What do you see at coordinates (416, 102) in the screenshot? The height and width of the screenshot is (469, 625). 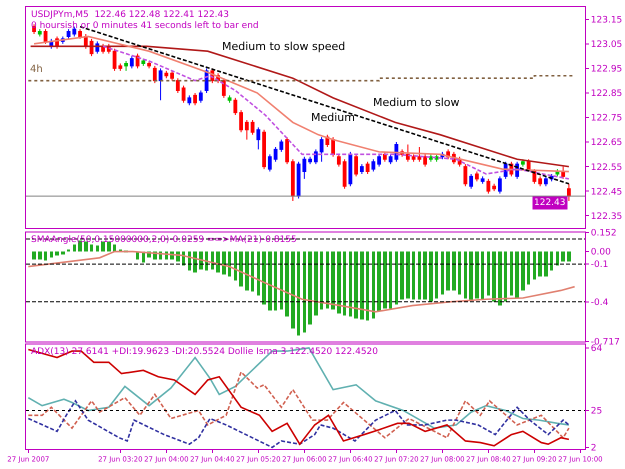 I see `annotation: Medium to slow` at bounding box center [416, 102].